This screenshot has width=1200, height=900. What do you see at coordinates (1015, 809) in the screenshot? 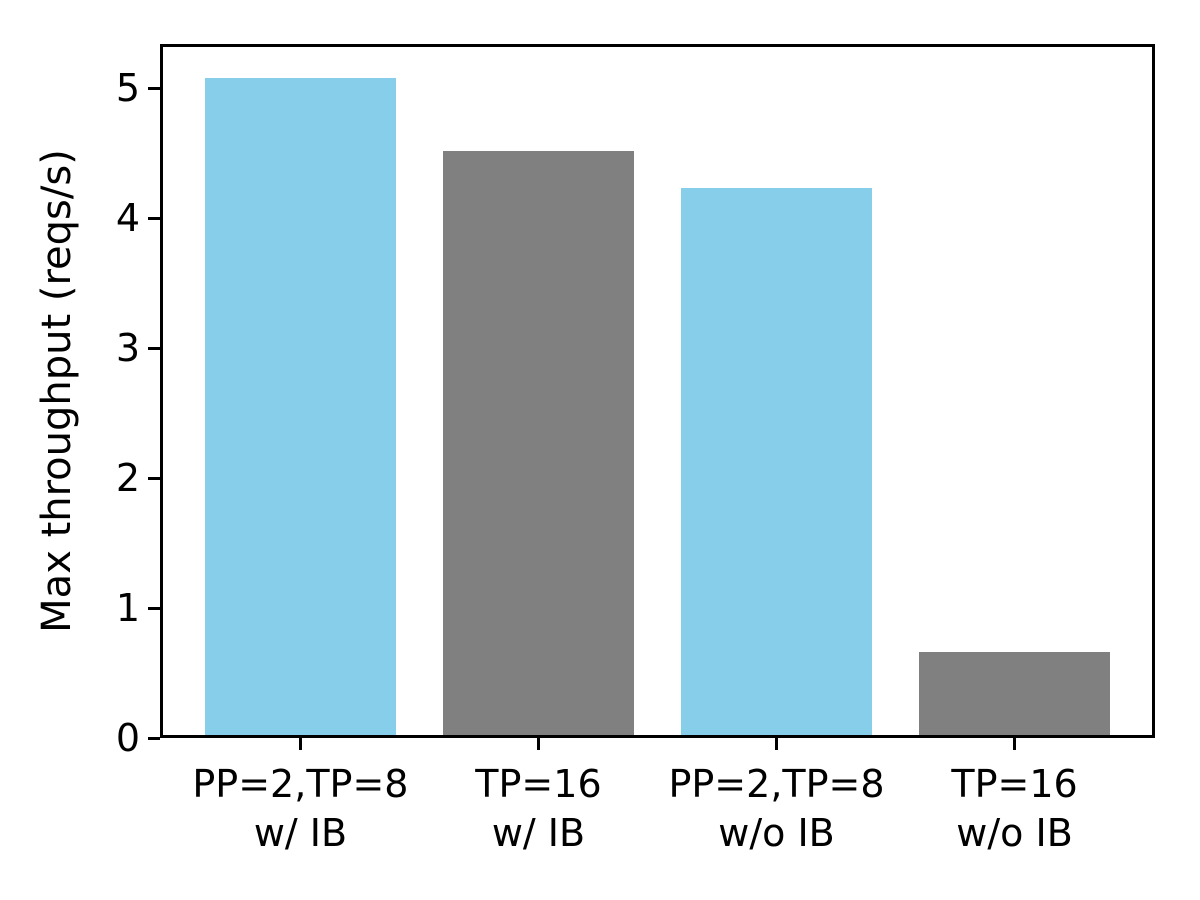
I see `x-tick-label-tp-16-w-o-ib: TP=16 w/o IB` at bounding box center [1015, 809].